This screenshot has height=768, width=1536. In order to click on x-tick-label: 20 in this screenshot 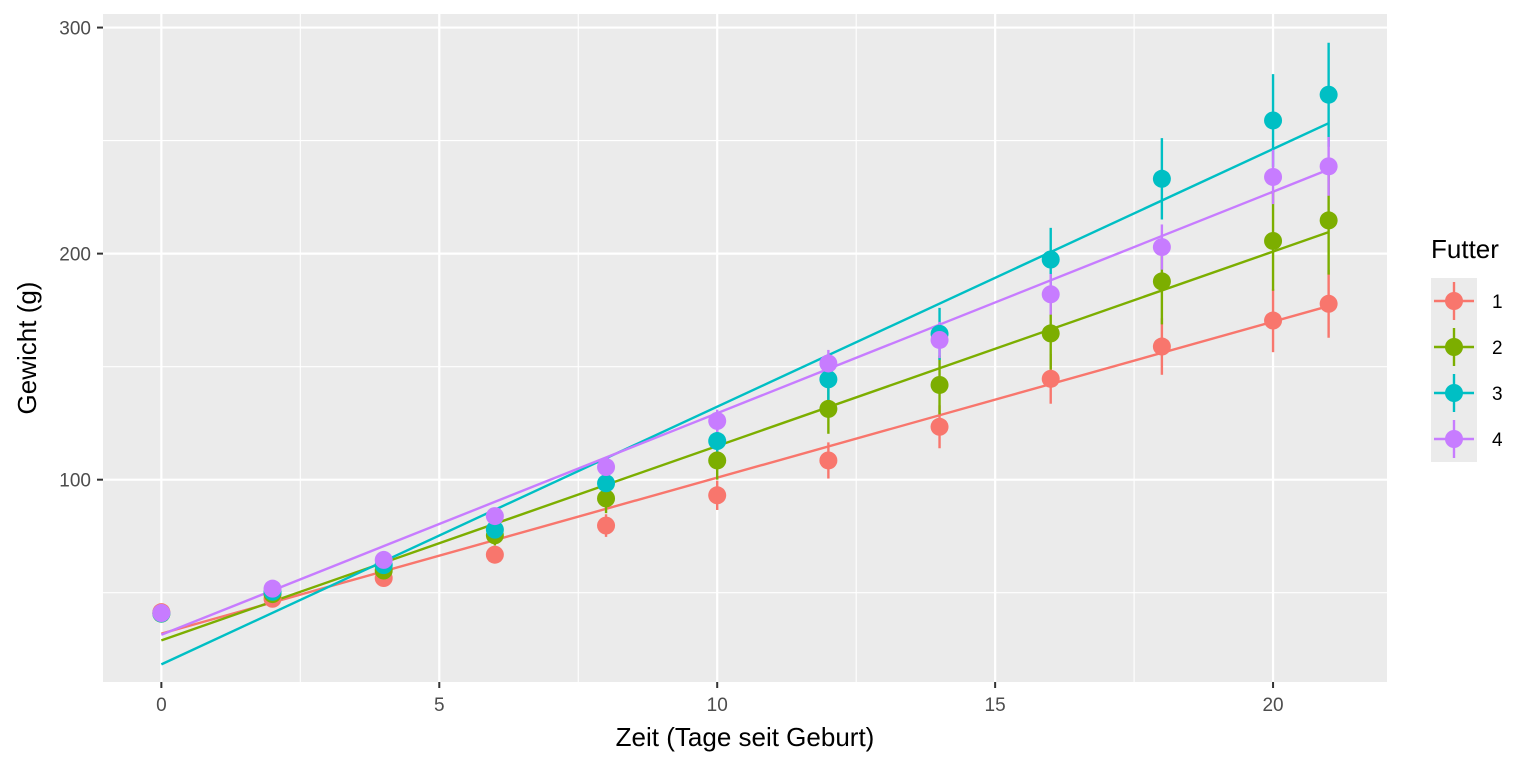, I will do `click(1272, 705)`.